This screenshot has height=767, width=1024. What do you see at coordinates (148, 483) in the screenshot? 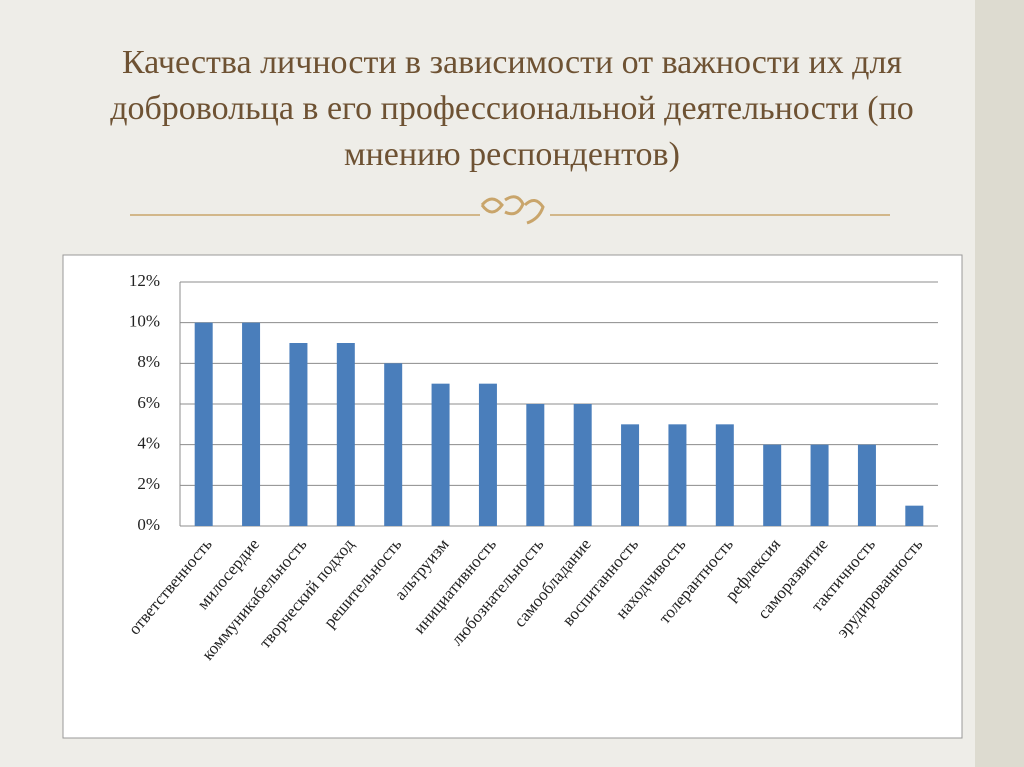
I see `y-tick-label: 2%` at bounding box center [148, 483].